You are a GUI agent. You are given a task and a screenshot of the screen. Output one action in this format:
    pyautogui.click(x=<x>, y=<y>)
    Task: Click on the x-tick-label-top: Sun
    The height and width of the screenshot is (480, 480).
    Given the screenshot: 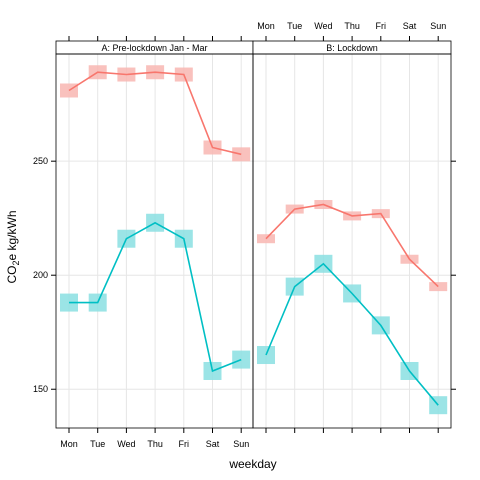 What is the action you would take?
    pyautogui.click(x=438, y=26)
    